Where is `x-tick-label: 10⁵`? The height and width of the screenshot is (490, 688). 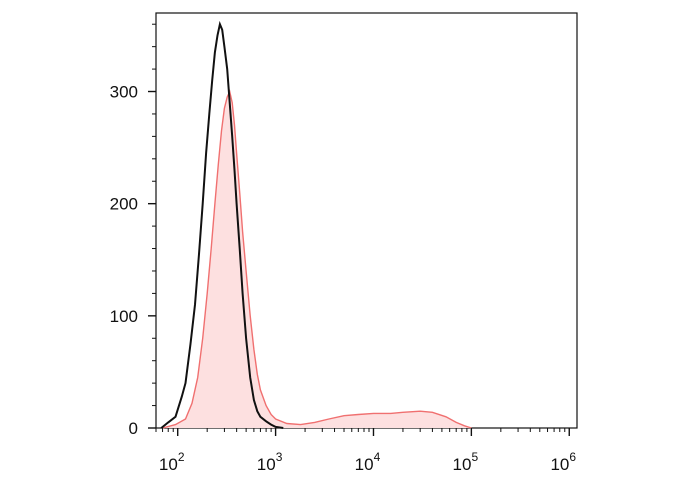
x-tick-label: 10⁵ is located at coordinates (466, 462).